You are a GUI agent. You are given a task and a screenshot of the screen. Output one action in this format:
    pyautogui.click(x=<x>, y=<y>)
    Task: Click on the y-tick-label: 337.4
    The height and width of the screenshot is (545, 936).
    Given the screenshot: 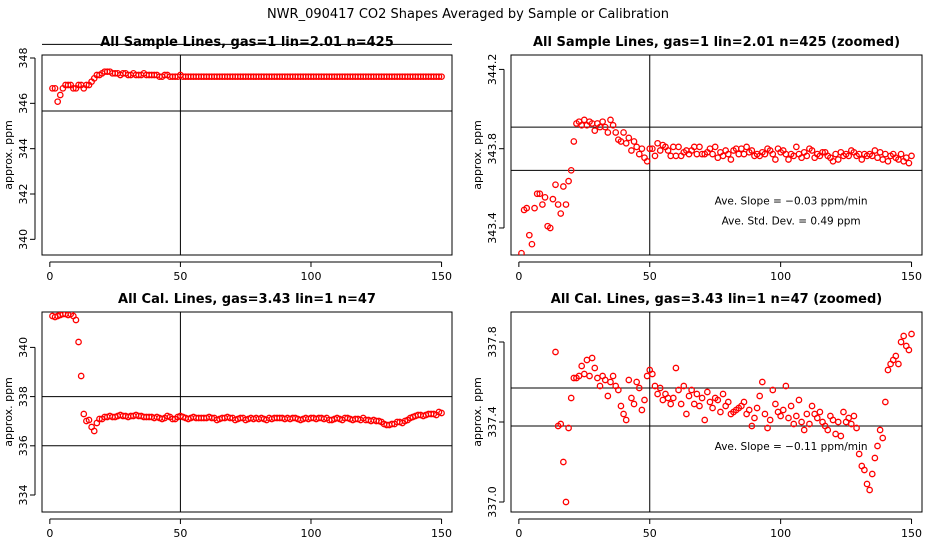 What is the action you would take?
    pyautogui.click(x=492, y=422)
    